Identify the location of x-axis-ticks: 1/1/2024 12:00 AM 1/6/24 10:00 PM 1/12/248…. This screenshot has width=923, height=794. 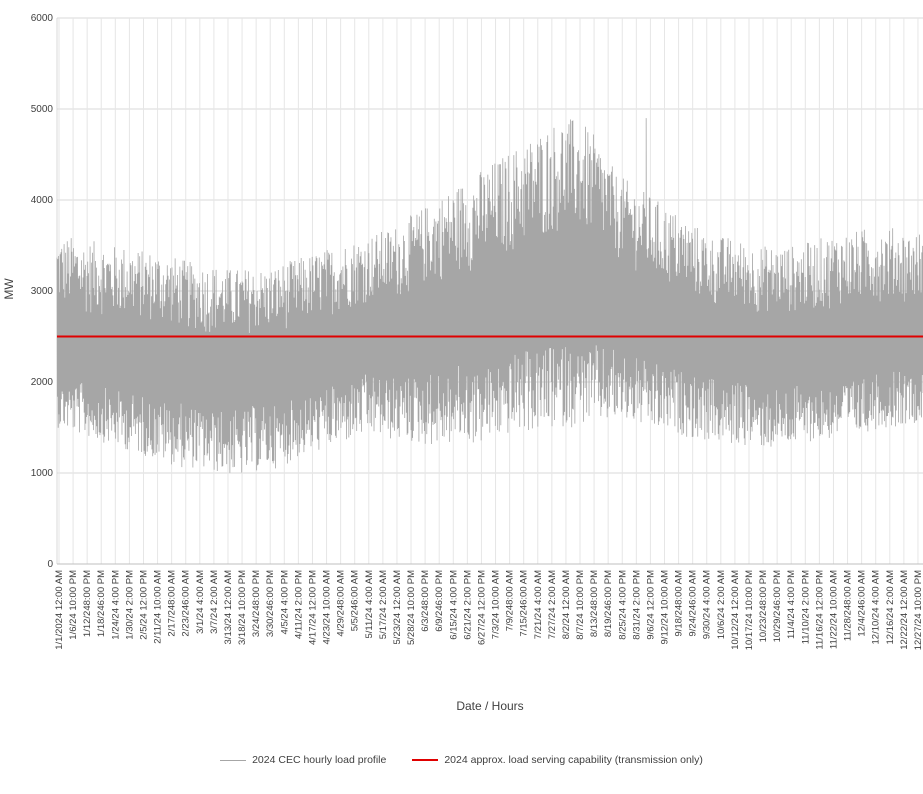
(488, 610).